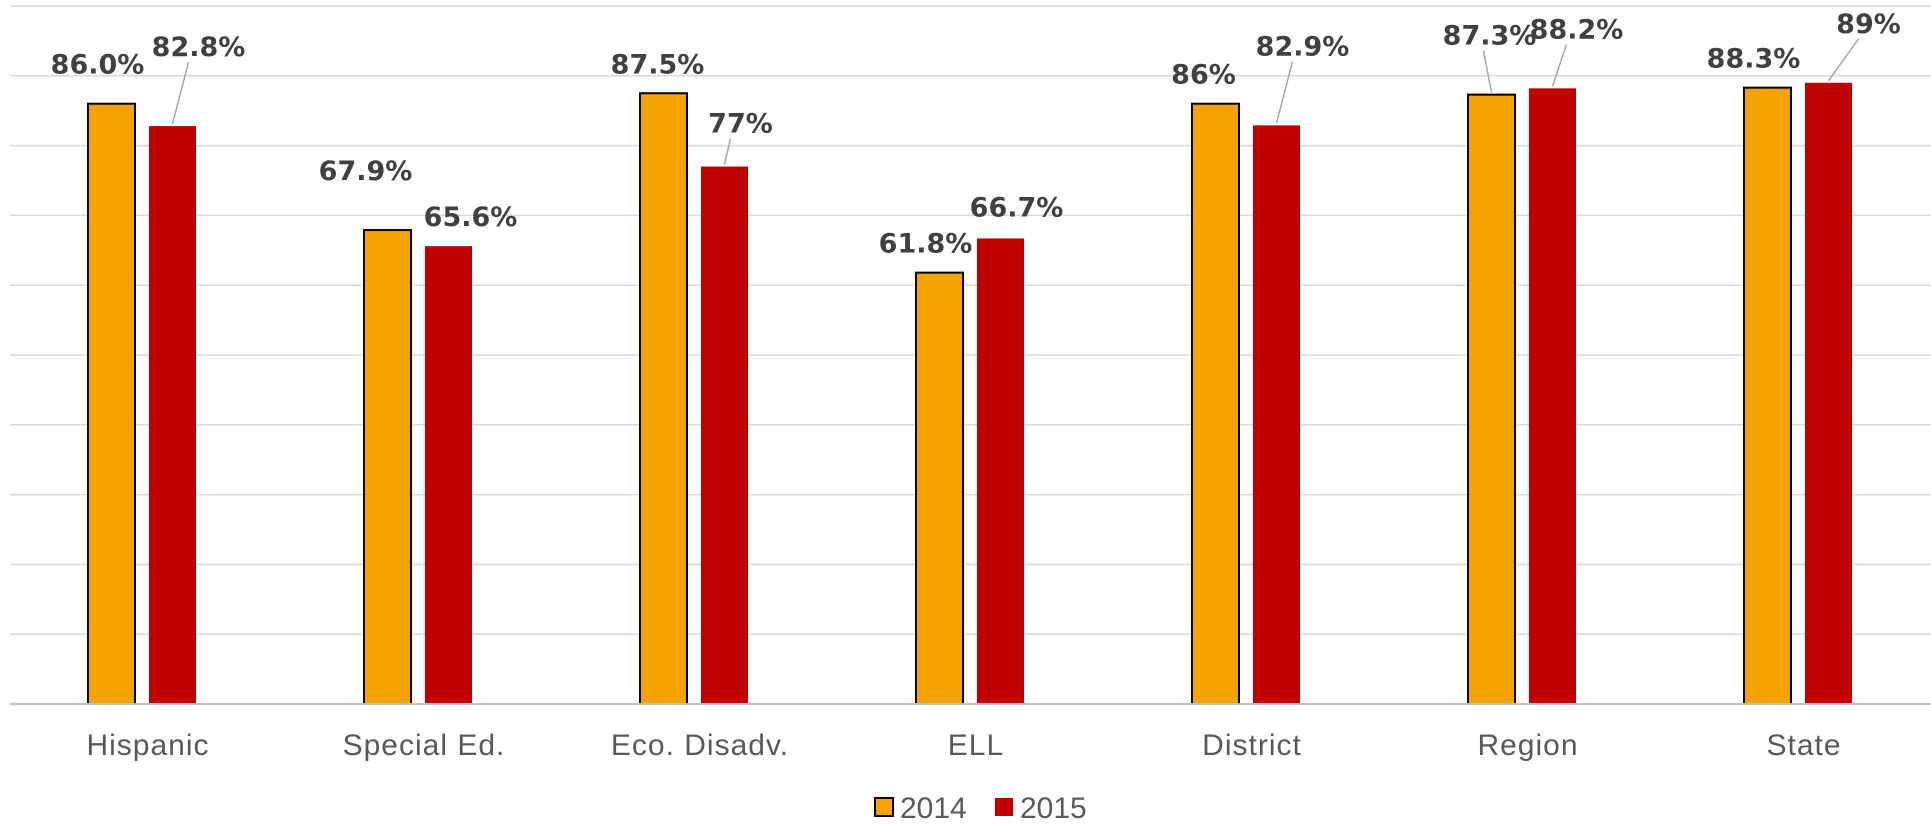 This screenshot has height=824, width=1931. What do you see at coordinates (424, 745) in the screenshot?
I see `category-label: Special Ed.` at bounding box center [424, 745].